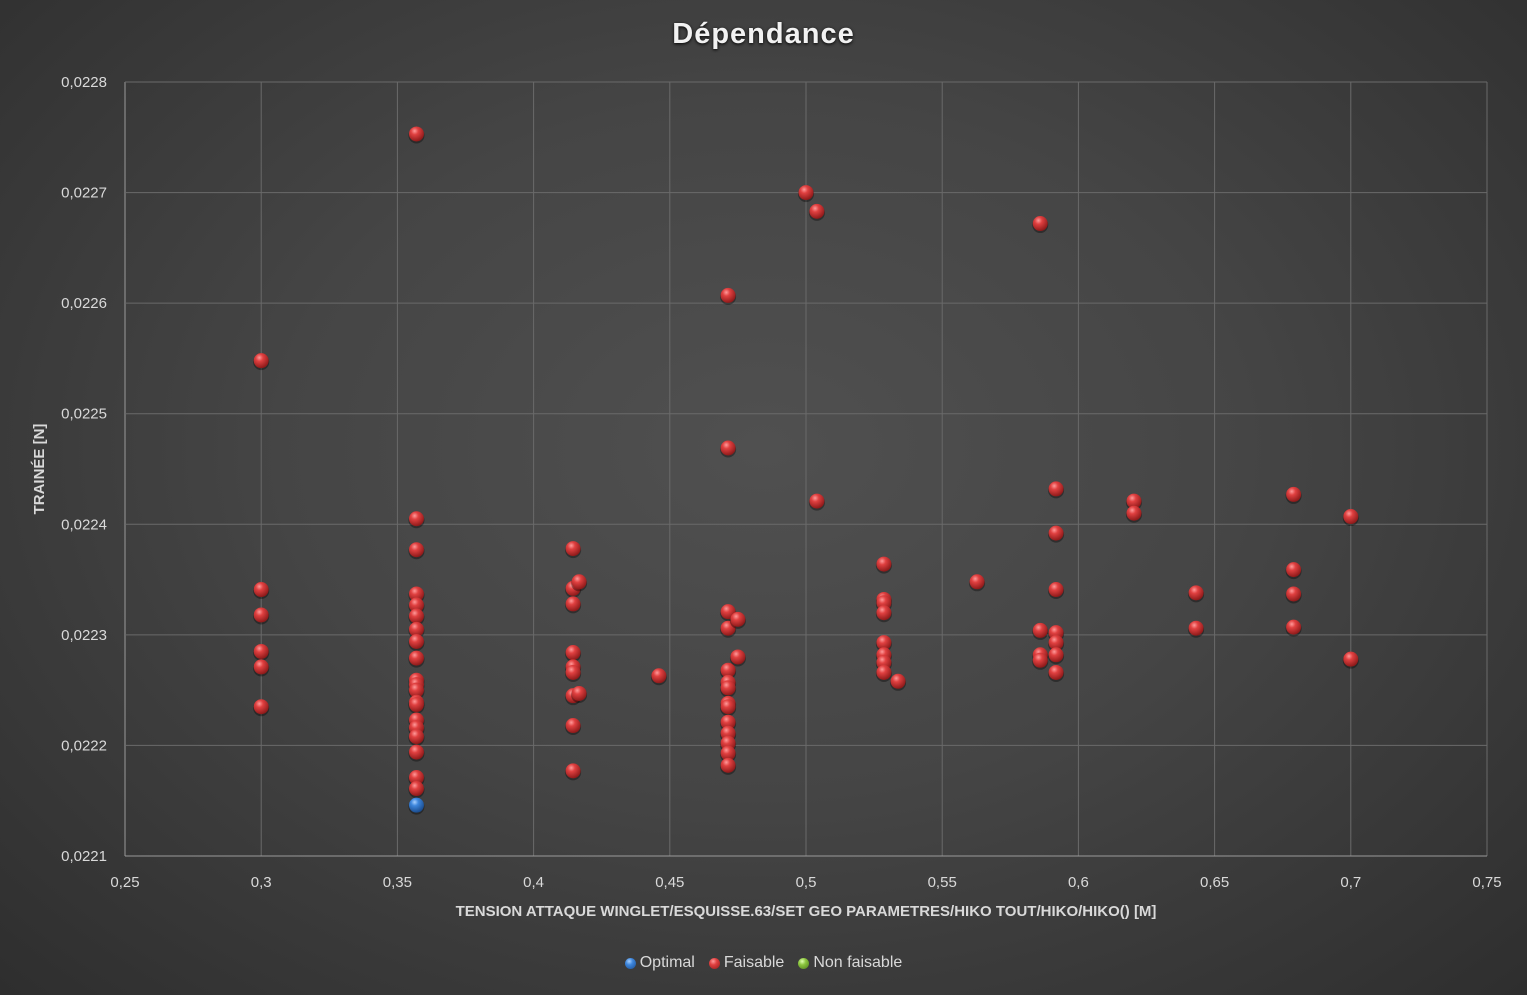 Image resolution: width=1527 pixels, height=995 pixels. Describe the element at coordinates (533, 882) in the screenshot. I see `x-tick-label: 0,4` at that location.